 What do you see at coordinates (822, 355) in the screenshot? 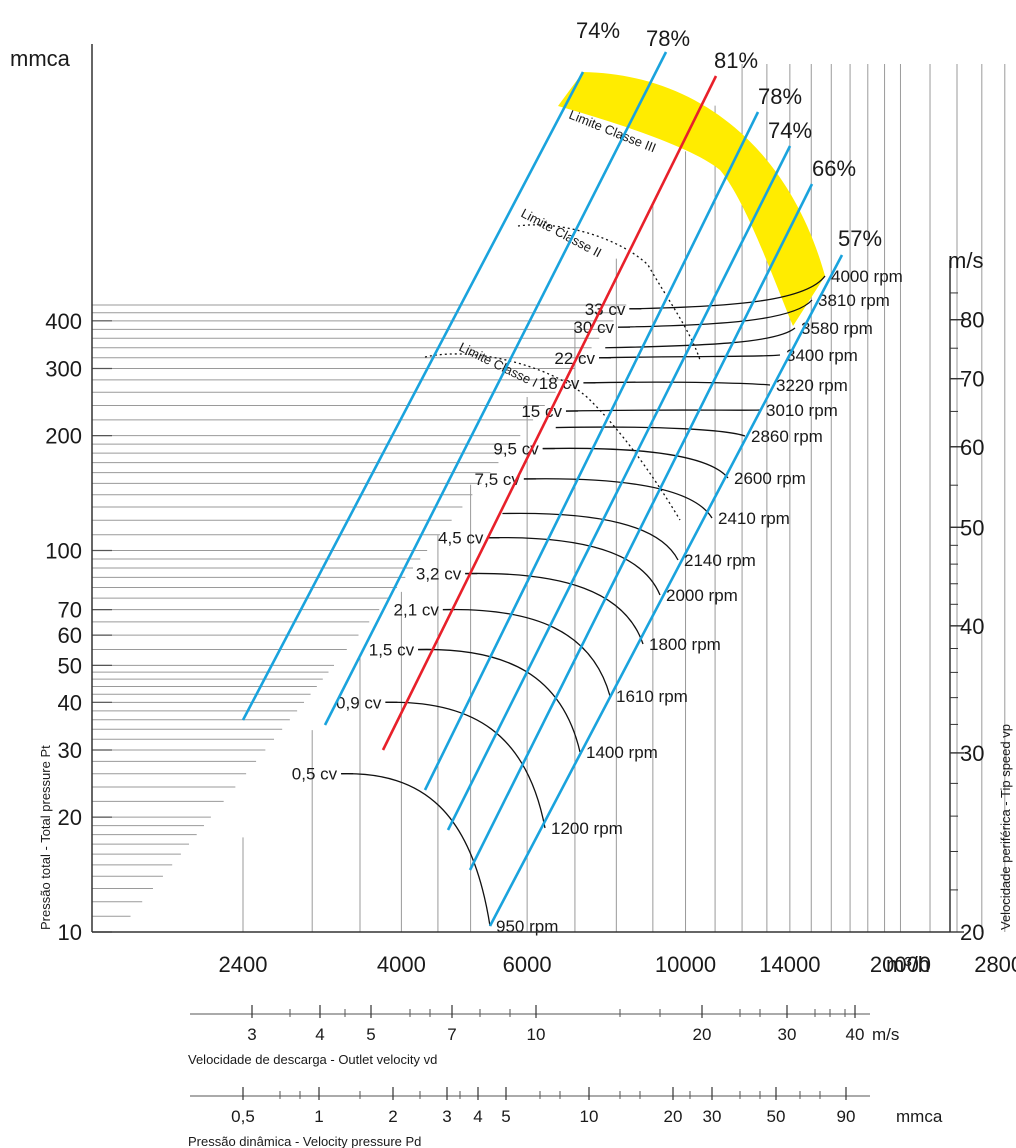
I see `rpm-label: 3400 rpm` at bounding box center [822, 355].